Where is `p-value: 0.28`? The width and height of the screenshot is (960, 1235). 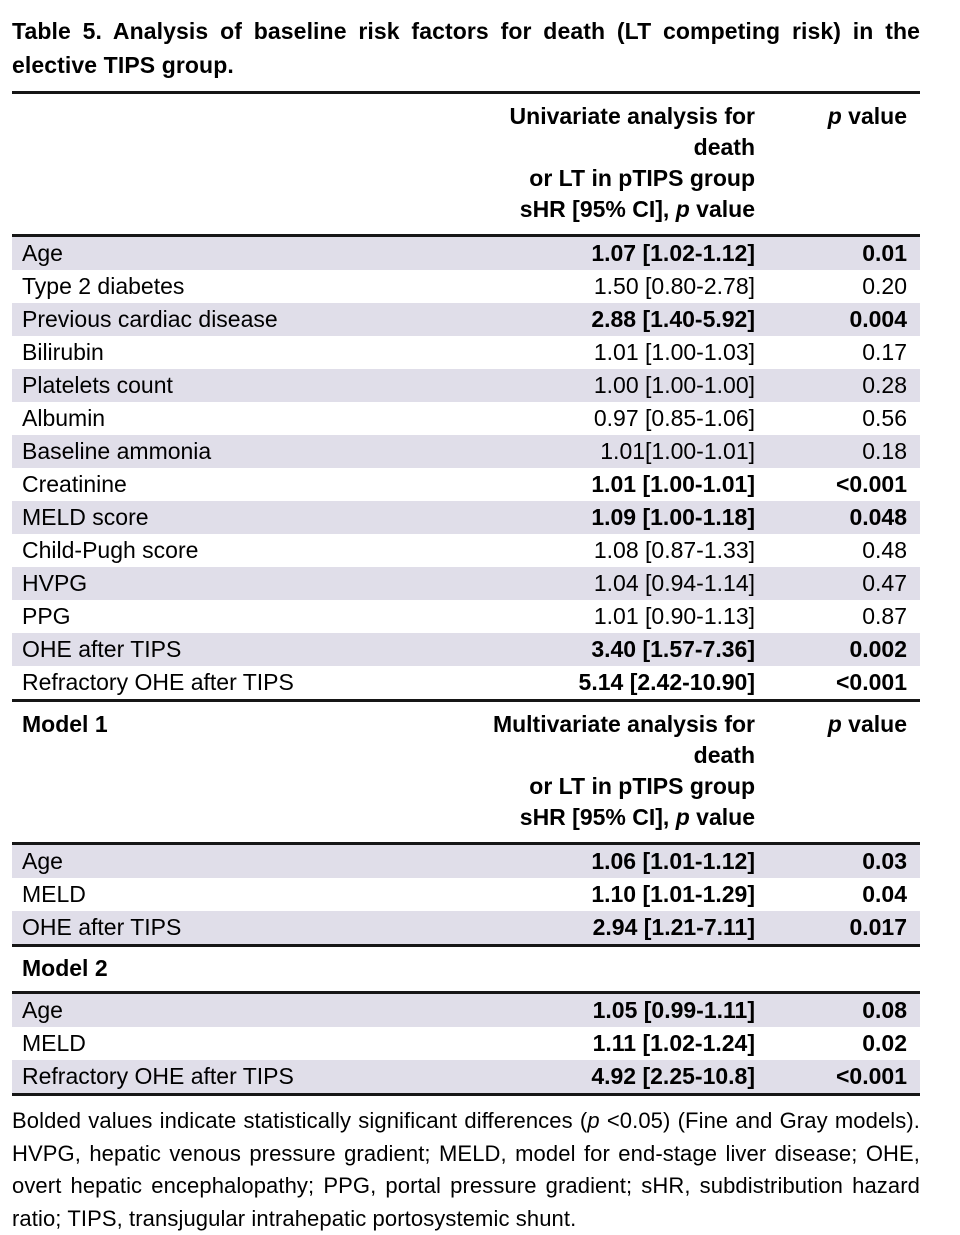 p-value: 0.28 is located at coordinates (884, 385).